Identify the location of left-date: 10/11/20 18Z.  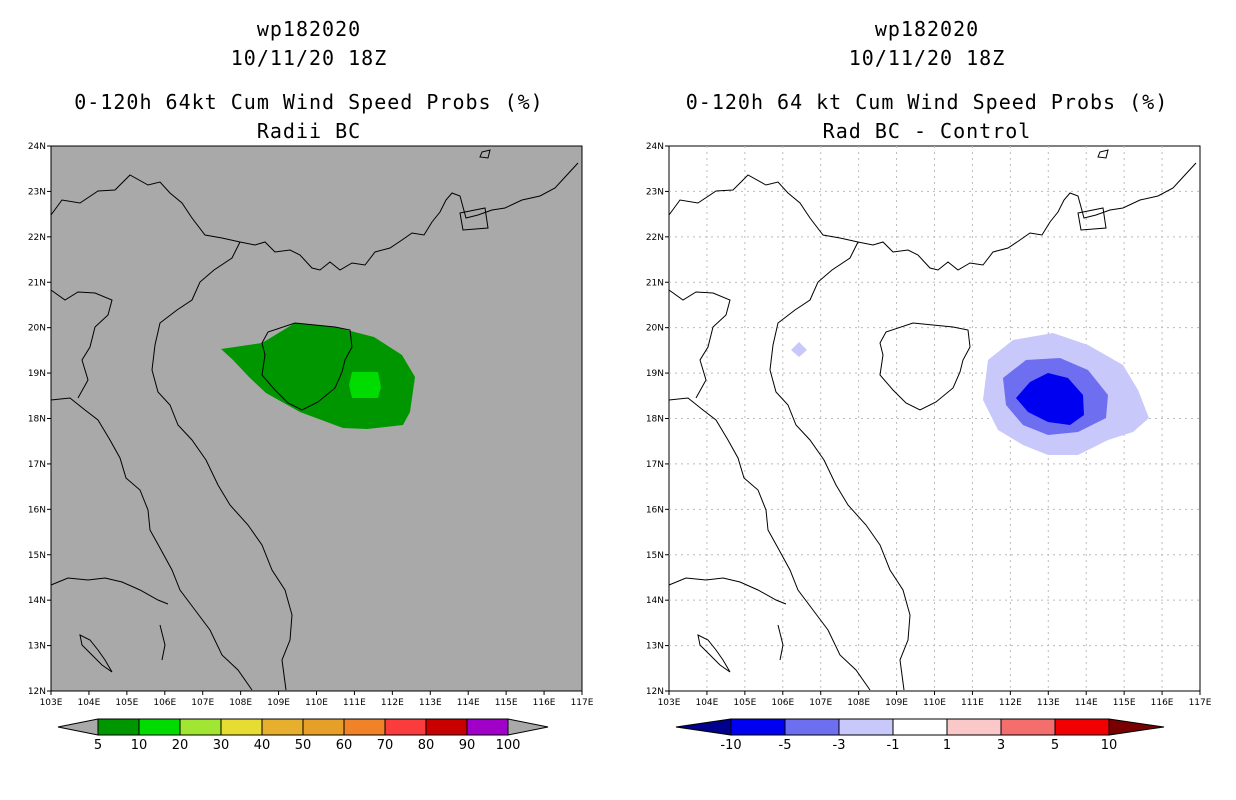
(309, 58).